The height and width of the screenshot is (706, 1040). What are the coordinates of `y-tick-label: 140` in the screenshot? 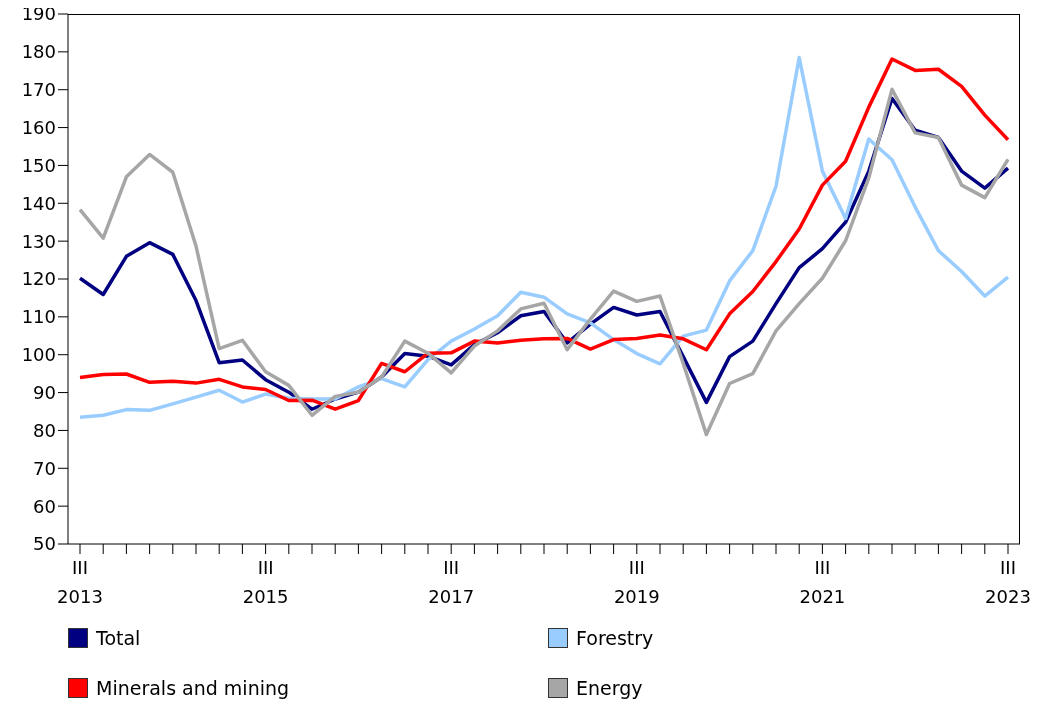 It's located at (38, 203).